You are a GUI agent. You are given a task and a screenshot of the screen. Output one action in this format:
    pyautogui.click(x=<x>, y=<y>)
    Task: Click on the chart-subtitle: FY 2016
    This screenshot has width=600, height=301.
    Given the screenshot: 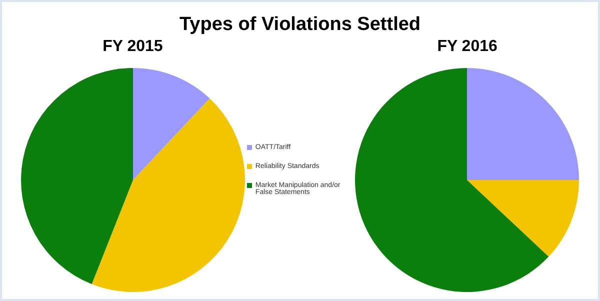 What is the action you would take?
    pyautogui.click(x=467, y=47)
    